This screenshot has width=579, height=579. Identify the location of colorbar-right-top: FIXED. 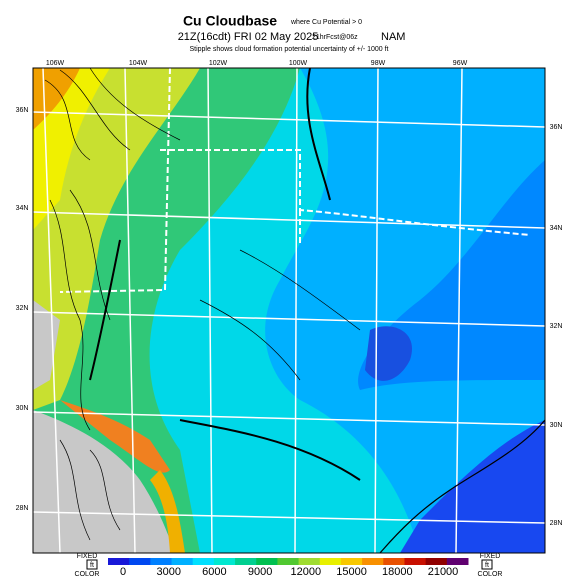
(490, 556).